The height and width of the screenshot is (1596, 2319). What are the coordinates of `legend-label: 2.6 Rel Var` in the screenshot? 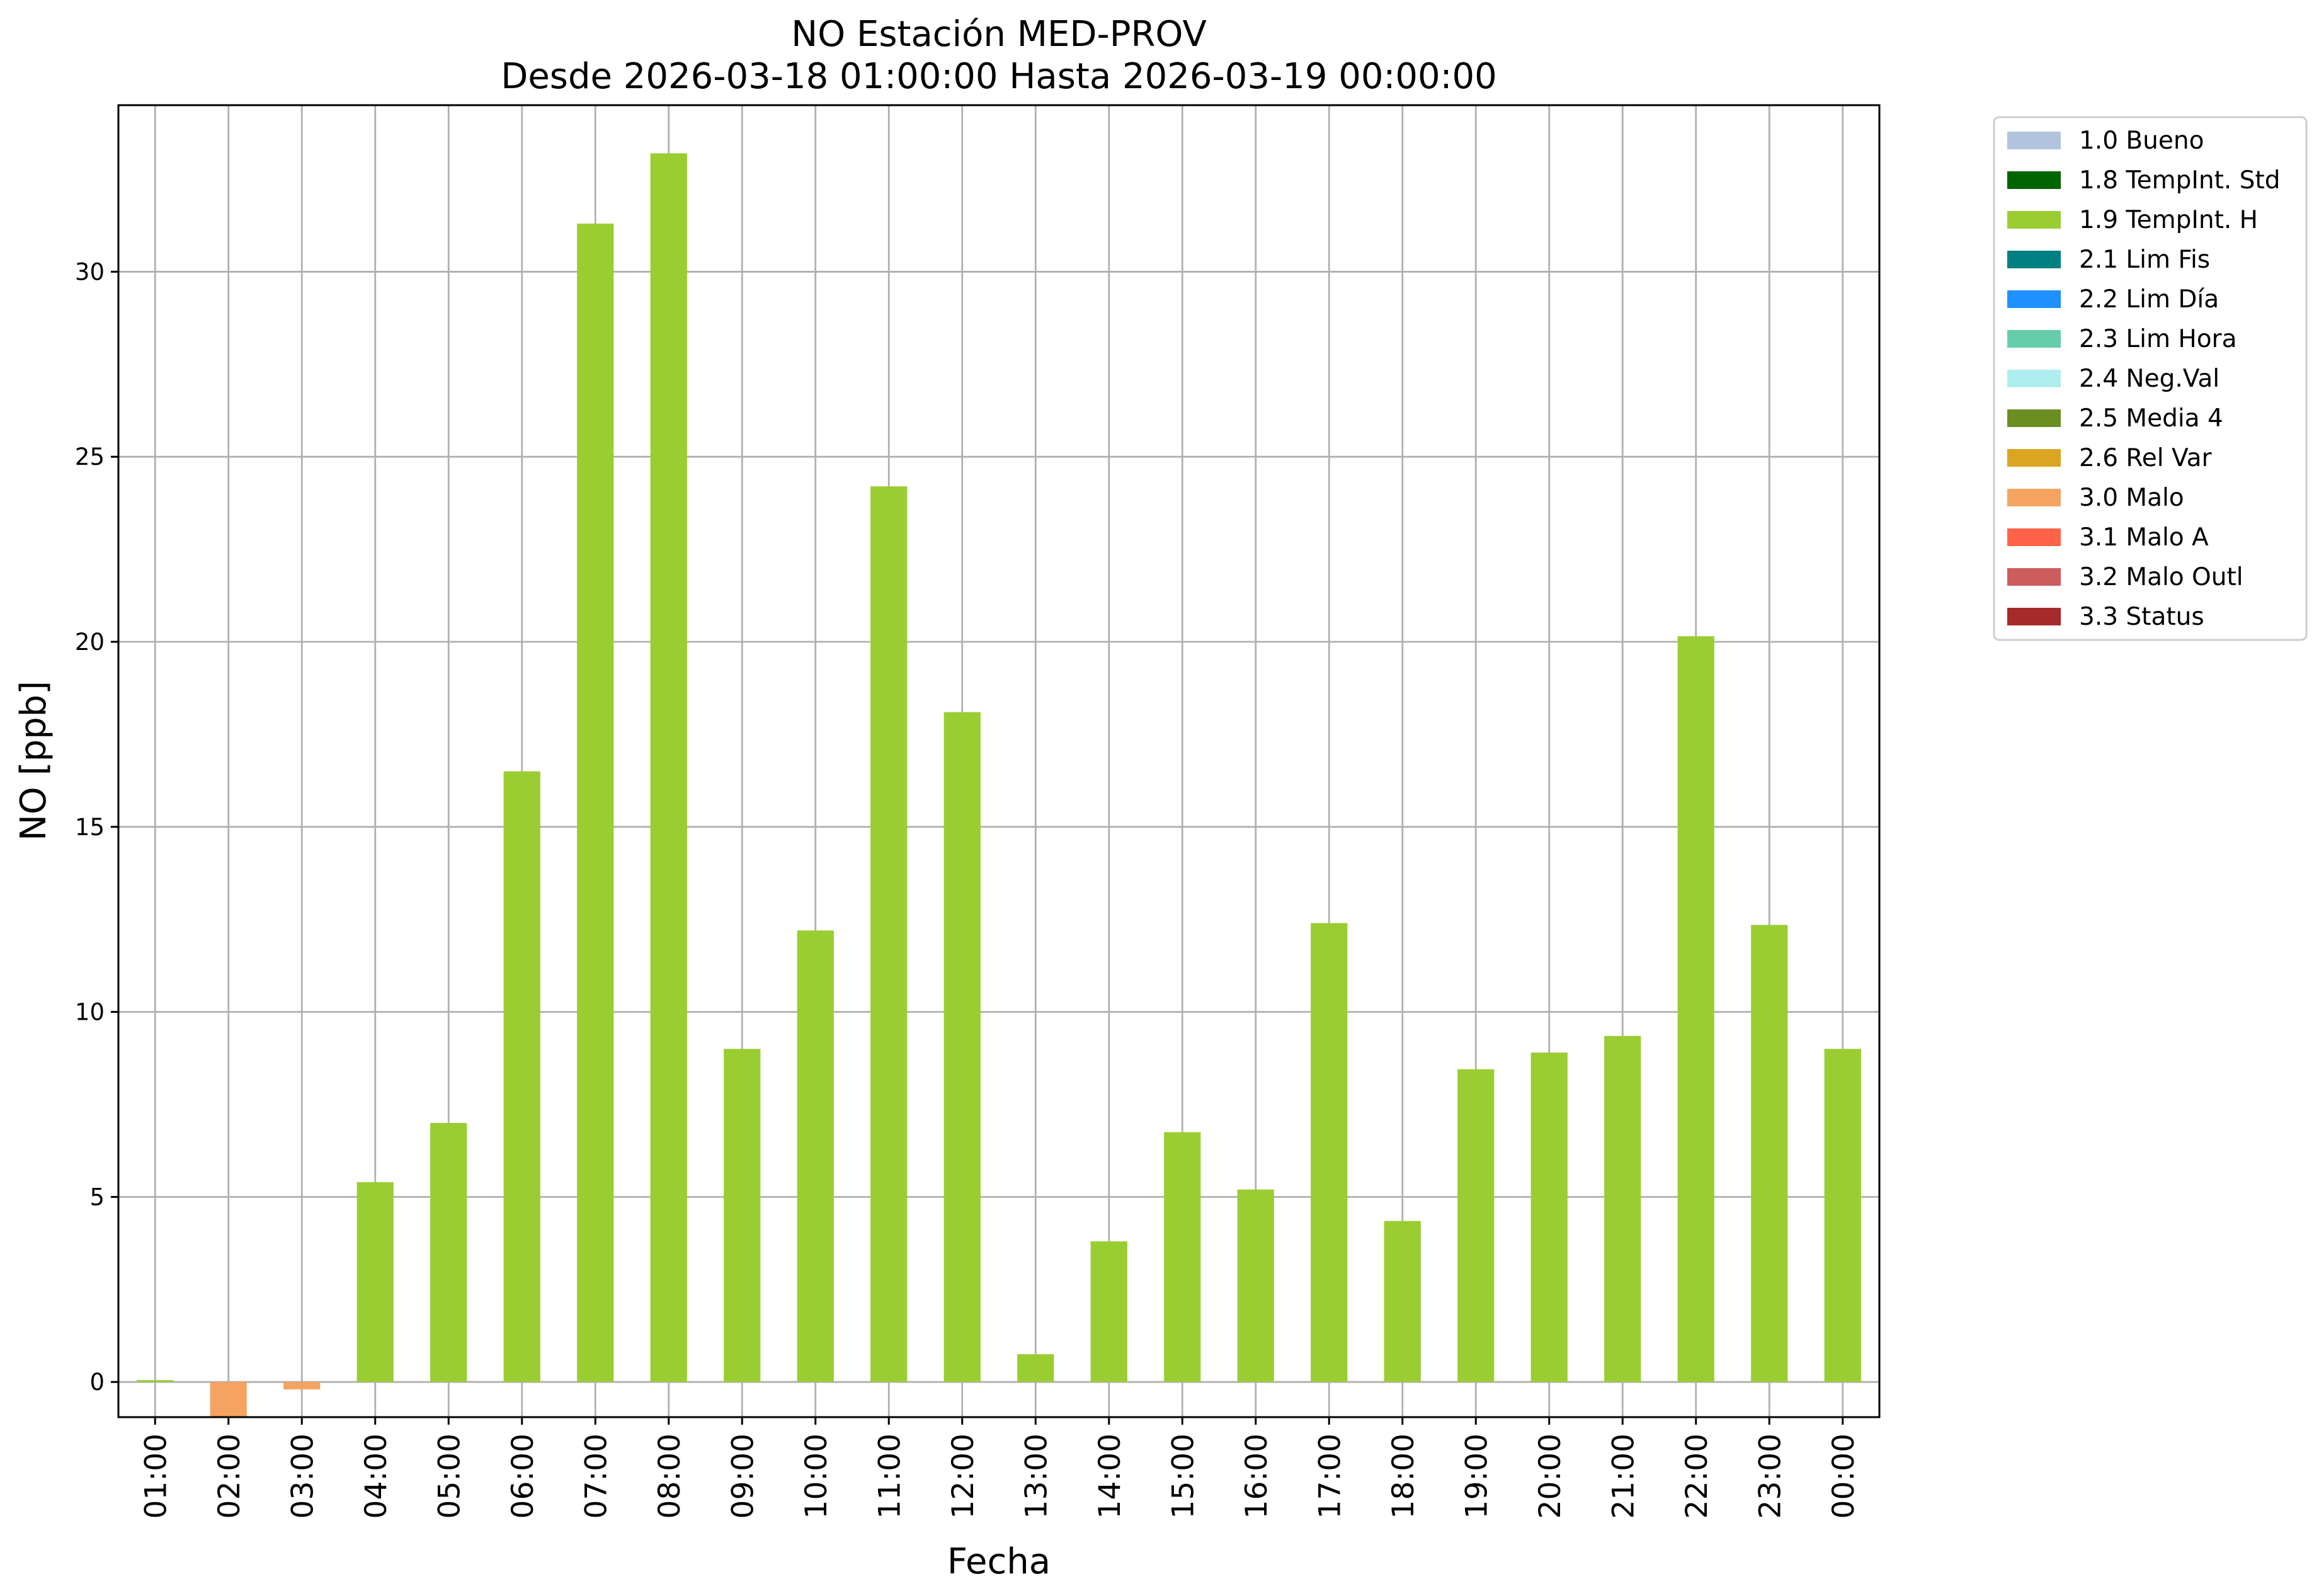 It's located at (2146, 458).